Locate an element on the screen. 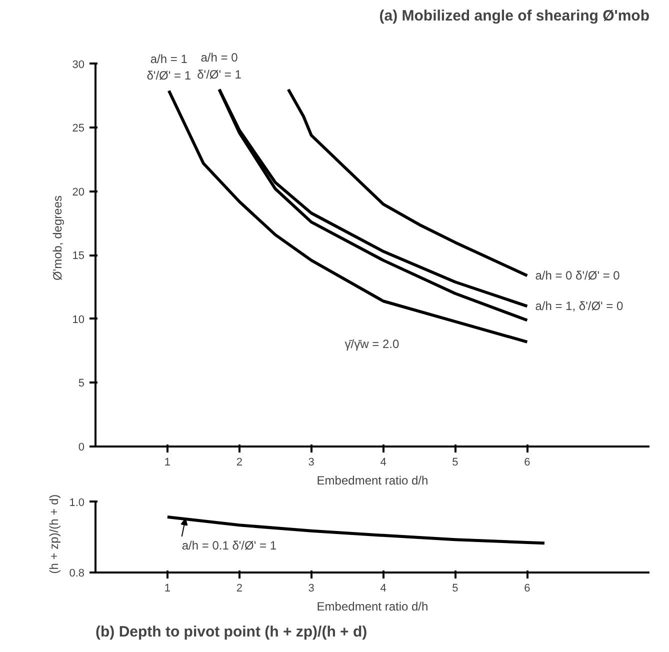 This screenshot has height=652, width=669. y-tick-label: 1.0 is located at coordinates (77, 502).